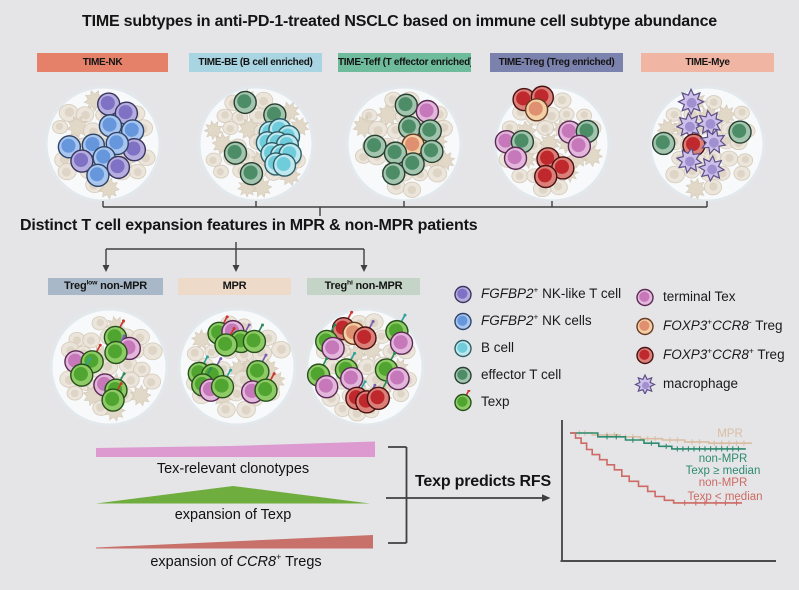 The width and height of the screenshot is (799, 590). Describe the element at coordinates (404, 62) in the screenshot. I see `subtype-box-time-teff: TIME-Teff (T effector enriched)` at that location.